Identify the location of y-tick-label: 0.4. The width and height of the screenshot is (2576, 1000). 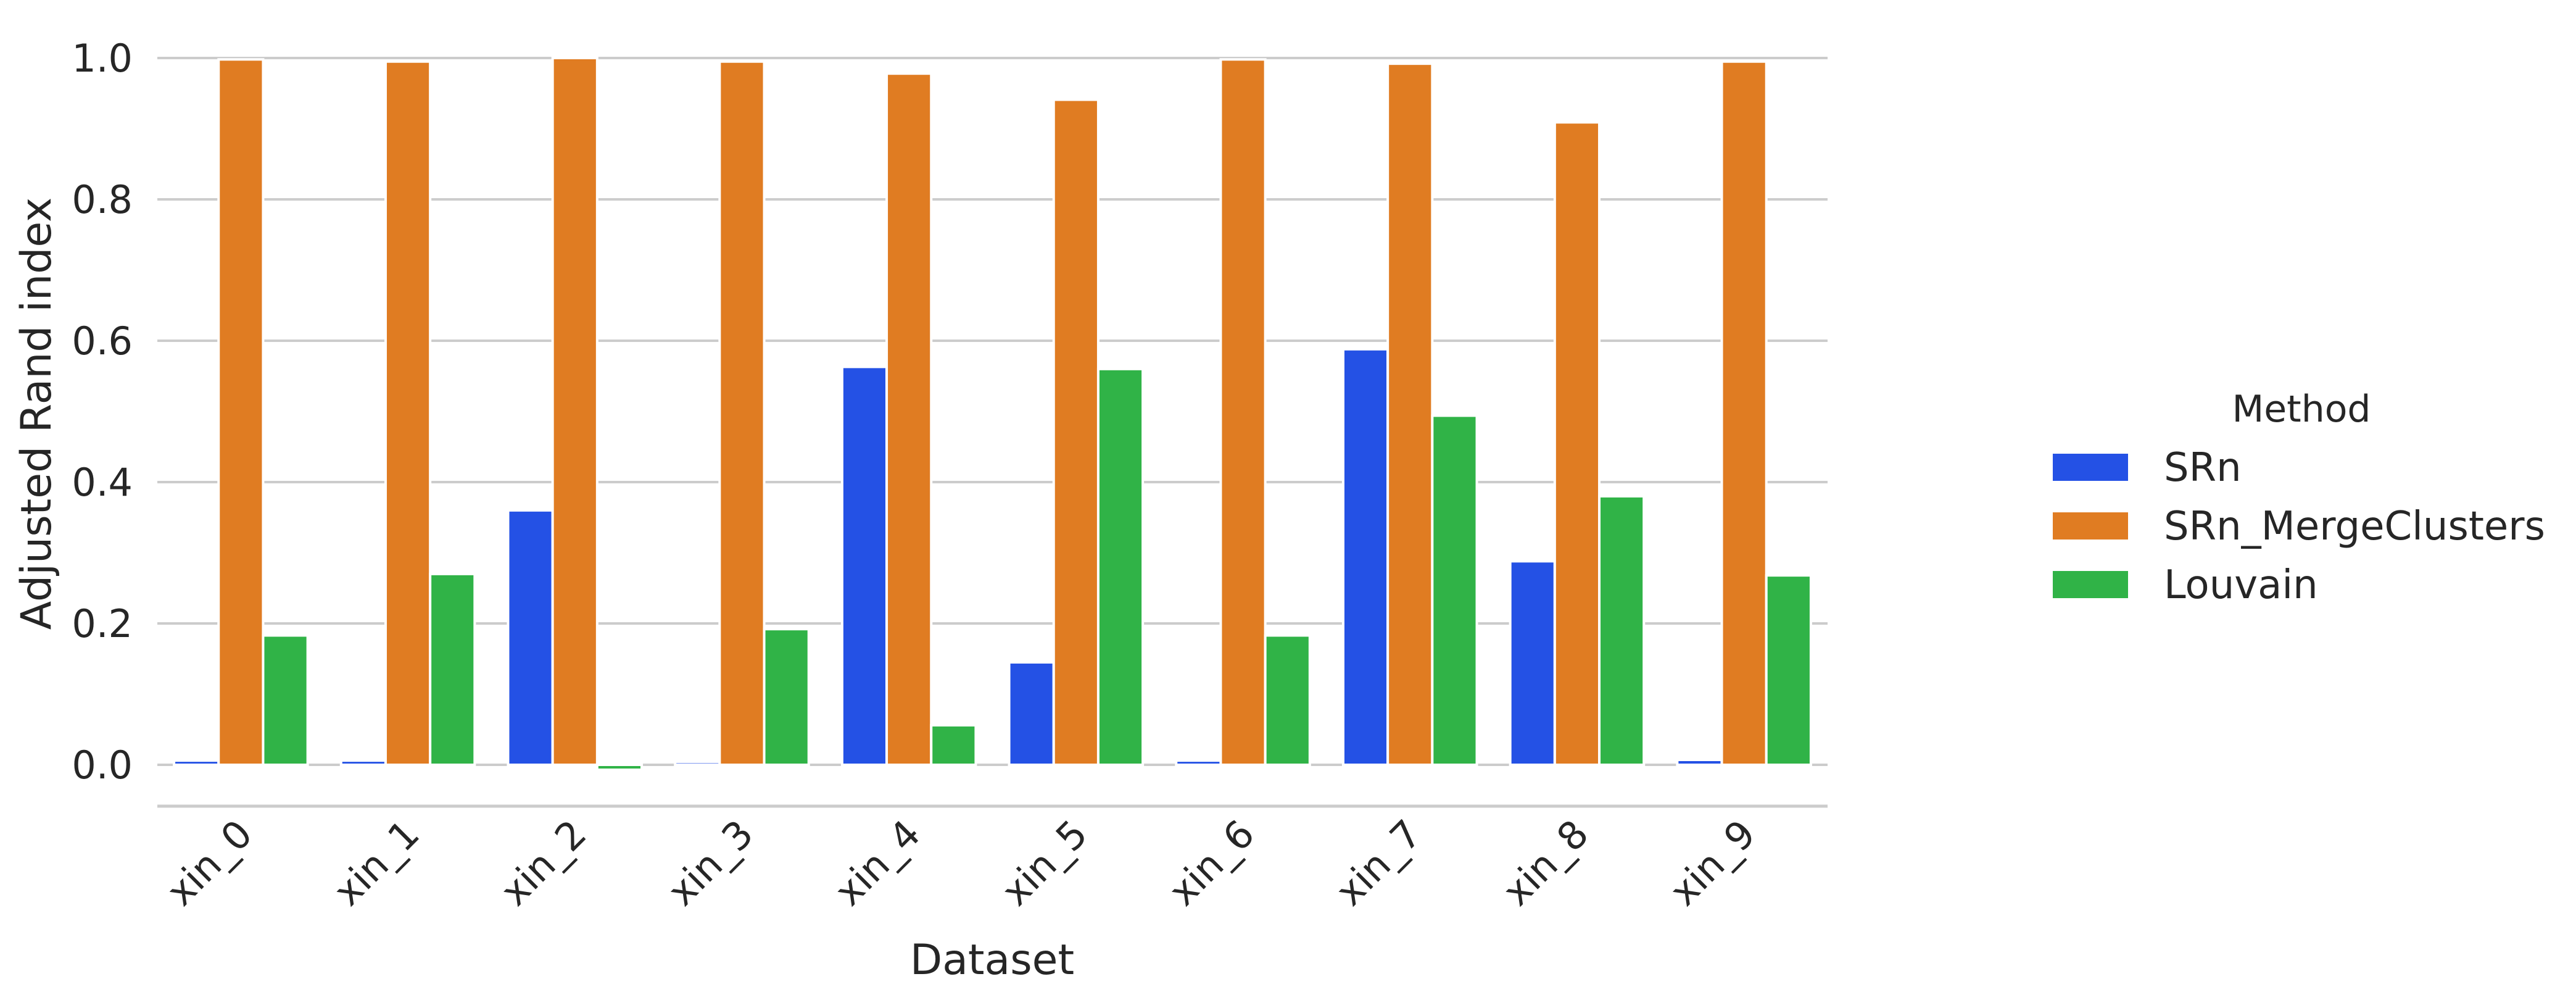
(102, 483).